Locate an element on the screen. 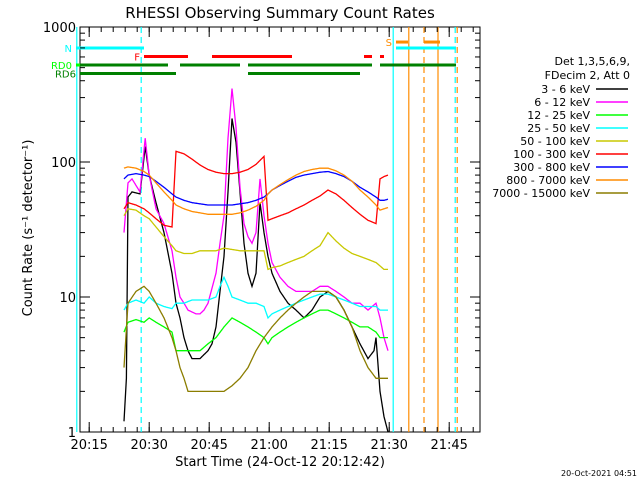 This screenshot has height=480, width=640. legend-entry-label: 7000 - 15000 keV is located at coordinates (541, 193).